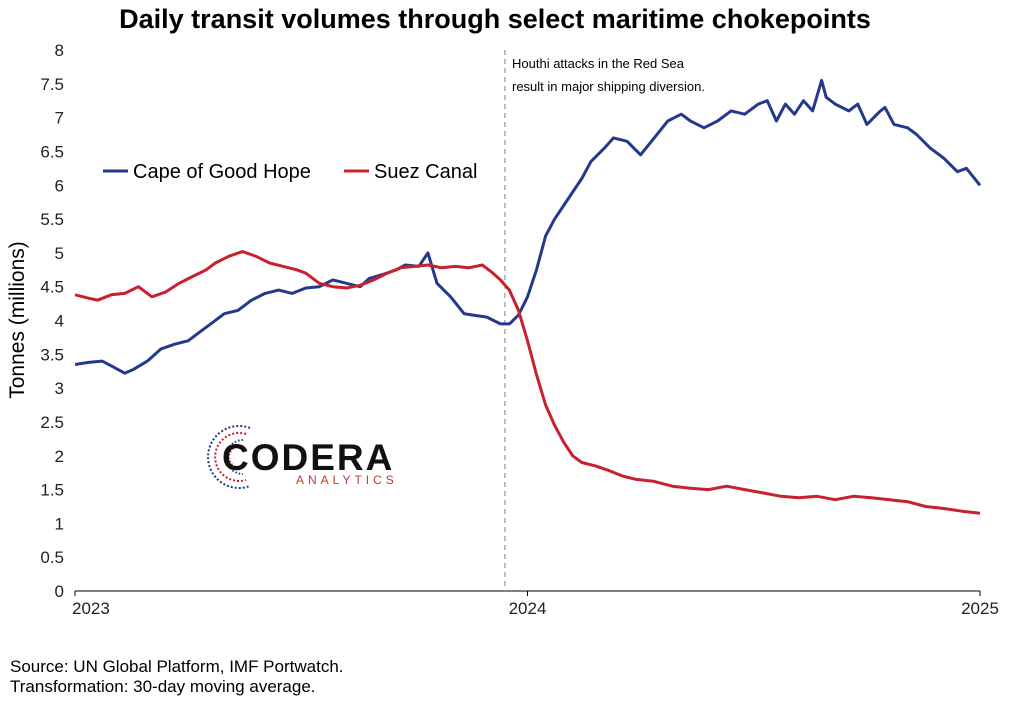  Describe the element at coordinates (163, 686) in the screenshot. I see `transformation-note: Transformation: 30-day moving average.` at that location.